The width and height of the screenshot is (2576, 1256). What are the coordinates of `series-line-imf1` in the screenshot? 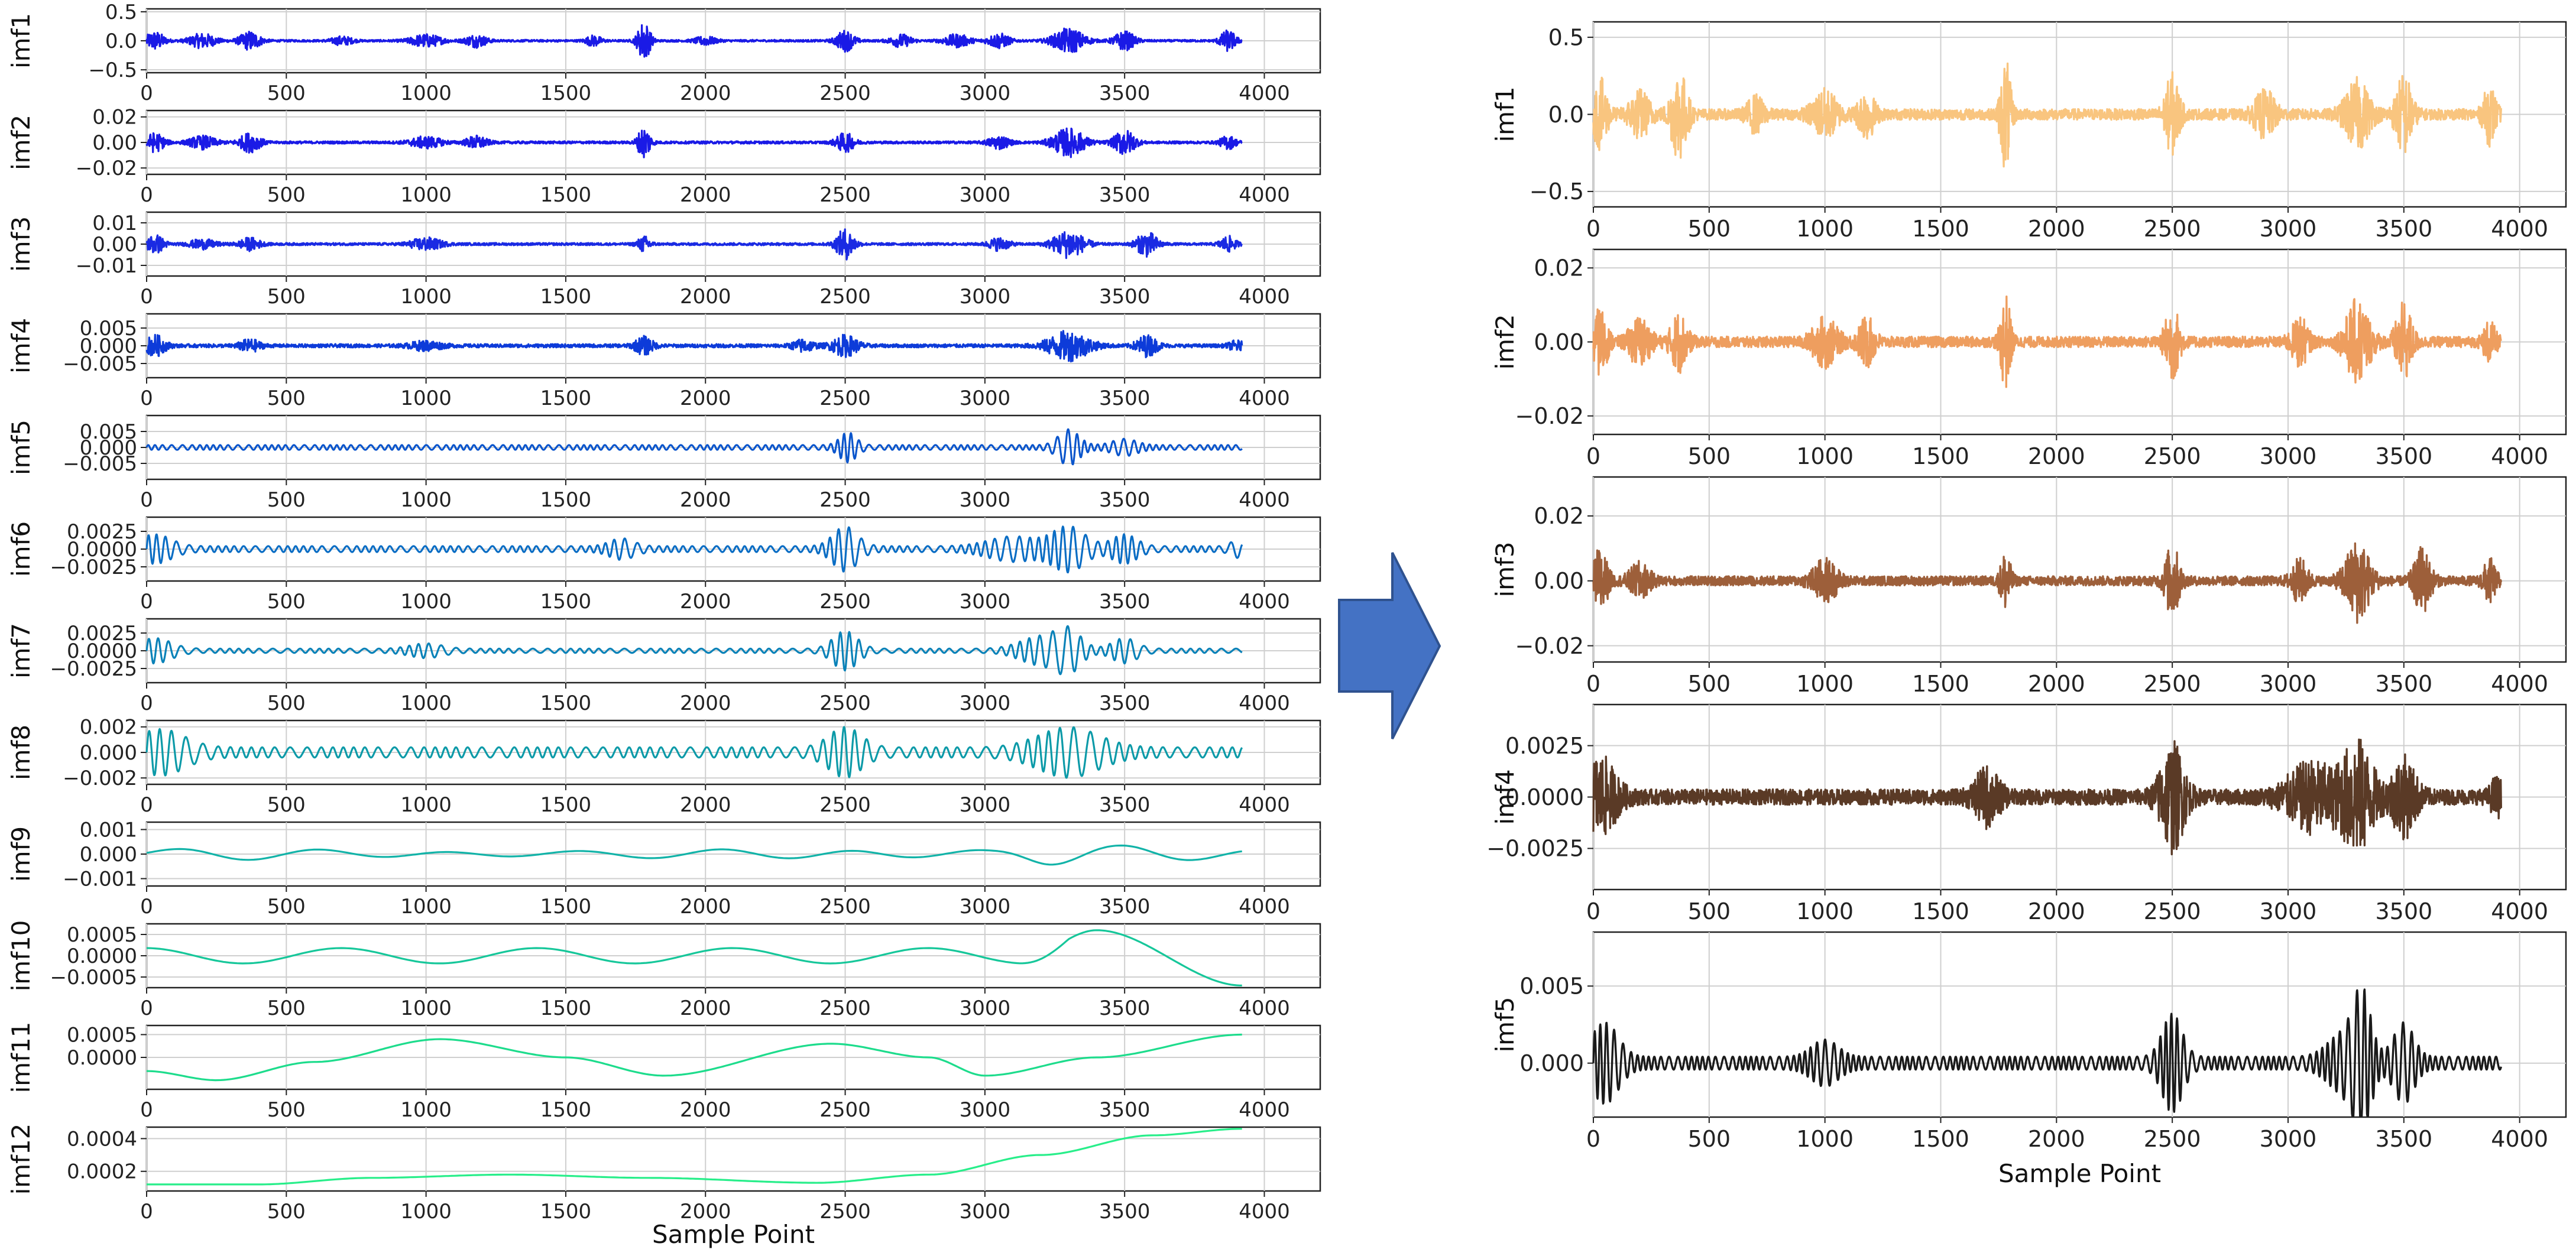 It's located at (694, 41).